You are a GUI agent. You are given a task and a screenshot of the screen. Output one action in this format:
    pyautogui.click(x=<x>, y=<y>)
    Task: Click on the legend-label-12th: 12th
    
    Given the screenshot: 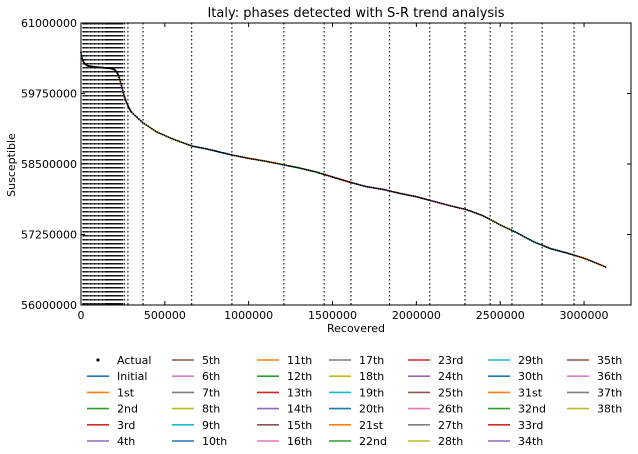 What is the action you would take?
    pyautogui.click(x=299, y=376)
    